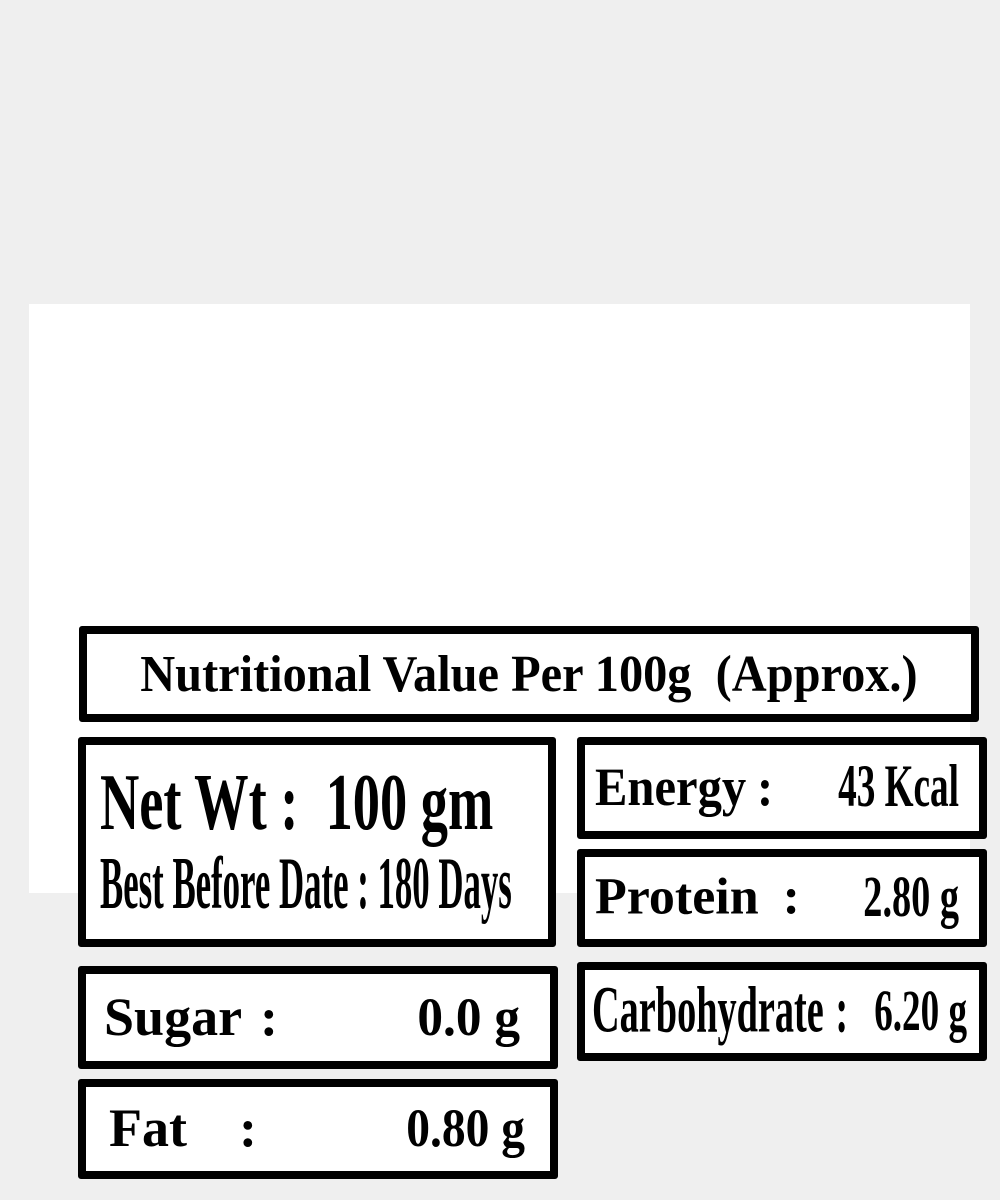 This screenshot has width=1000, height=1200. I want to click on fat-label-group: Fat:, so click(183, 1128).